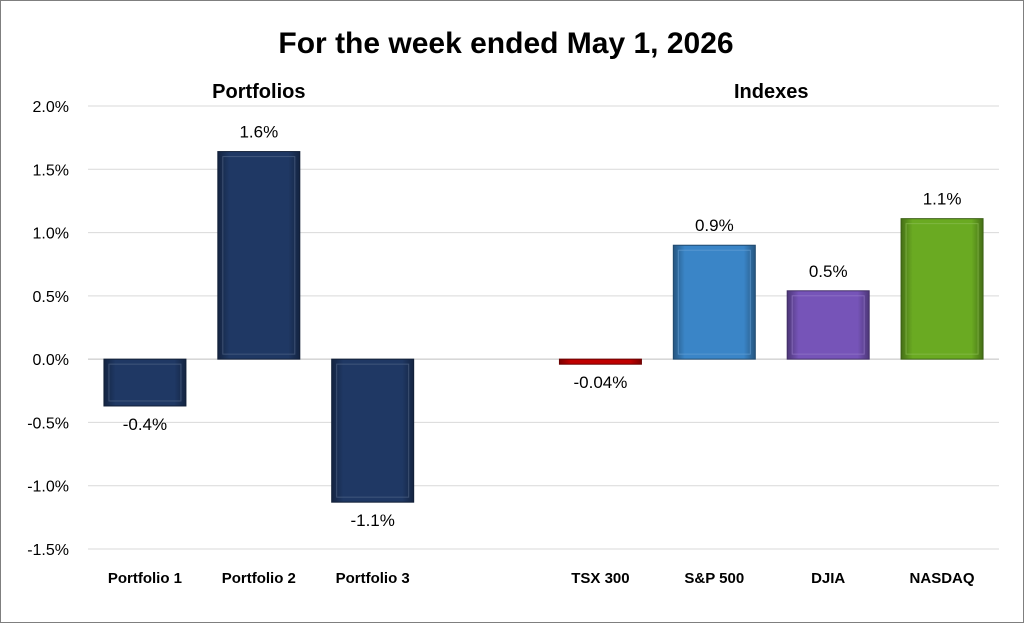 This screenshot has width=1024, height=623. Describe the element at coordinates (828, 271) in the screenshot. I see `data-label: 0.5%` at that location.